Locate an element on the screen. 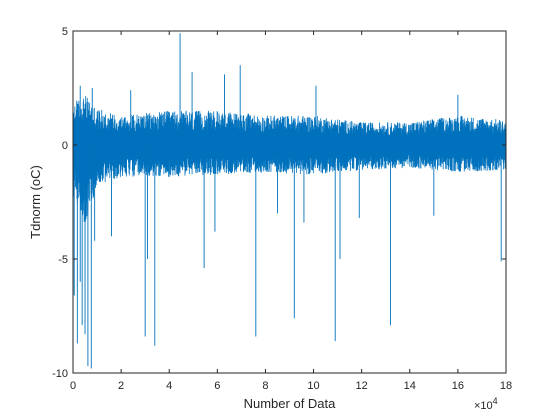 The image size is (560, 420). x-tick-label: 16 is located at coordinates (458, 386).